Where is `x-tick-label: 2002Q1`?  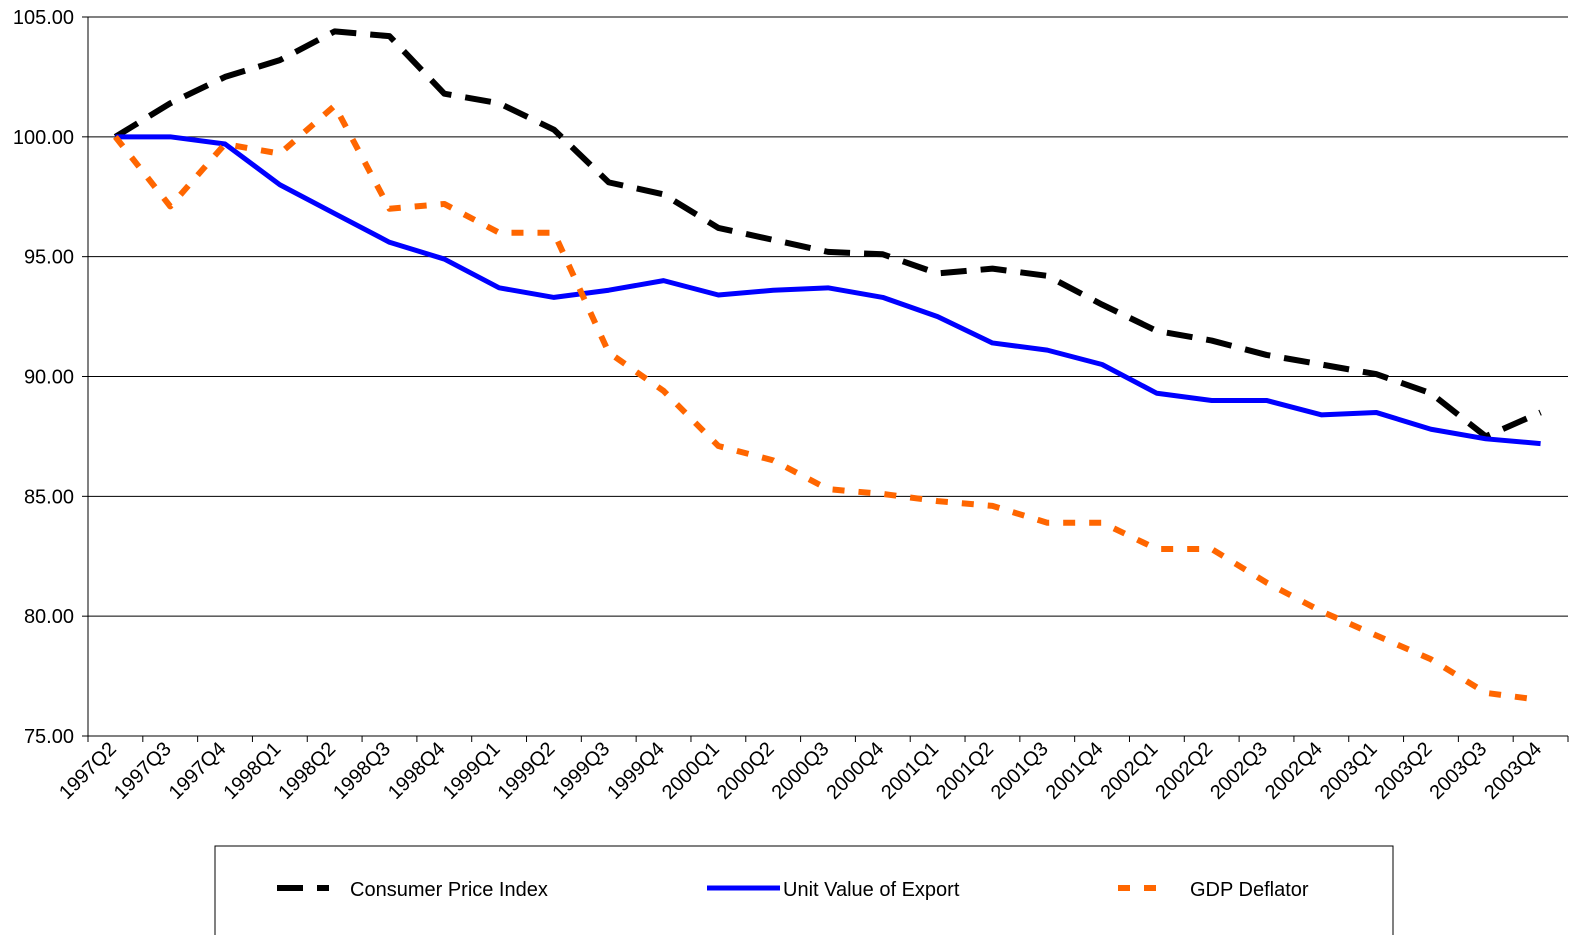 x-tick-label: 2002Q1 is located at coordinates (1130, 771).